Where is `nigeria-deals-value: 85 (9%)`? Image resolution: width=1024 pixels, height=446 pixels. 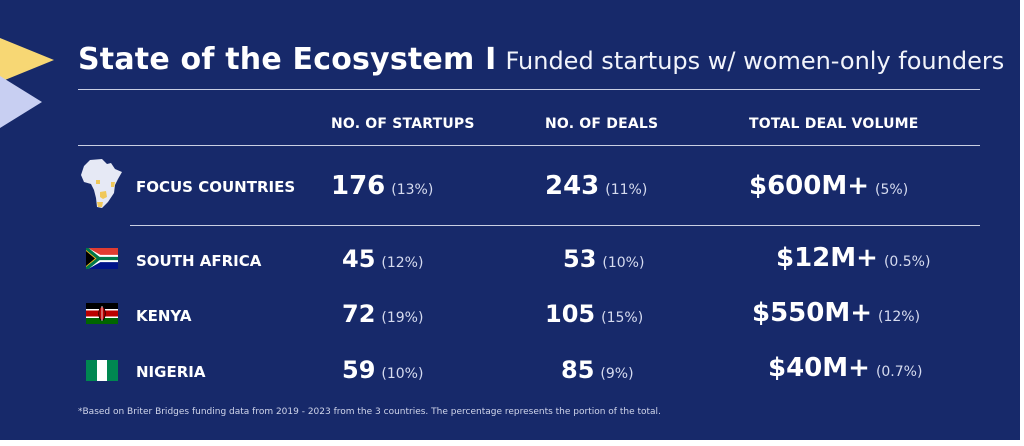 nigeria-deals-value: 85 (9%) is located at coordinates (597, 370).